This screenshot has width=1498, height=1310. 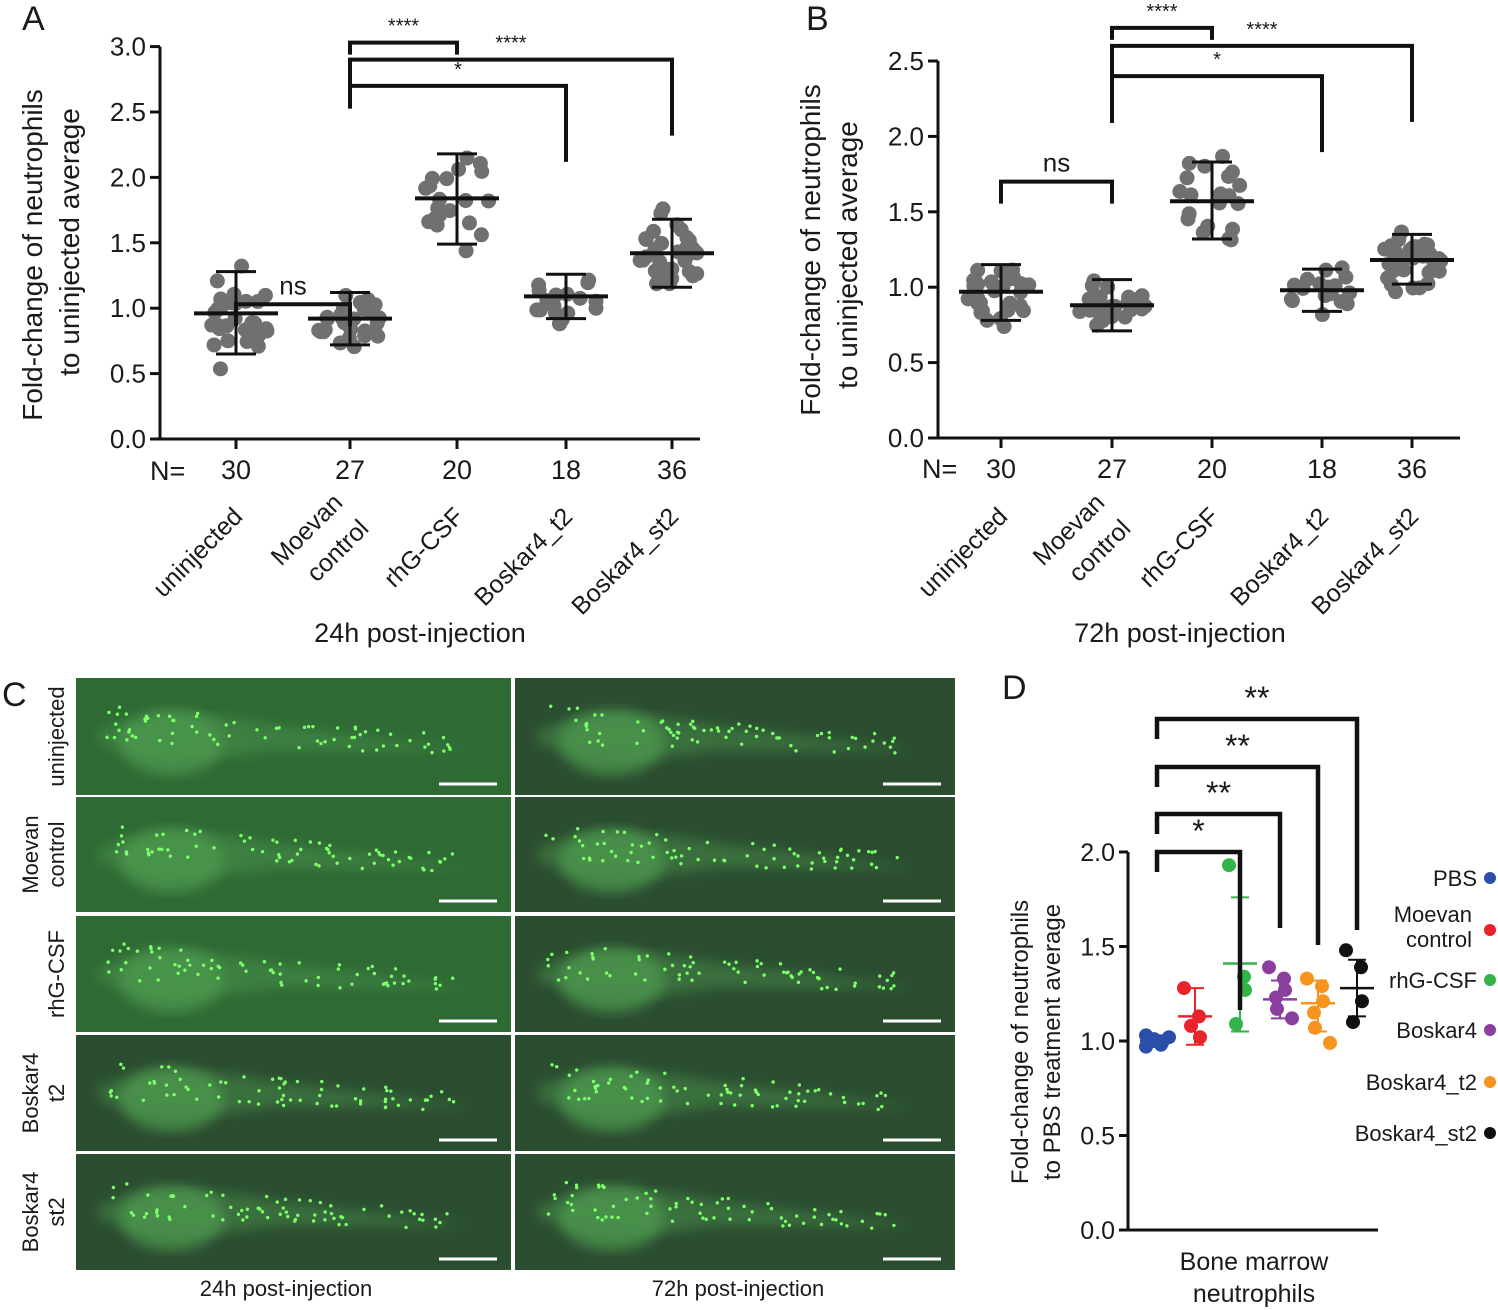 What do you see at coordinates (128, 243) in the screenshot?
I see `y-tick-label: 1.5` at bounding box center [128, 243].